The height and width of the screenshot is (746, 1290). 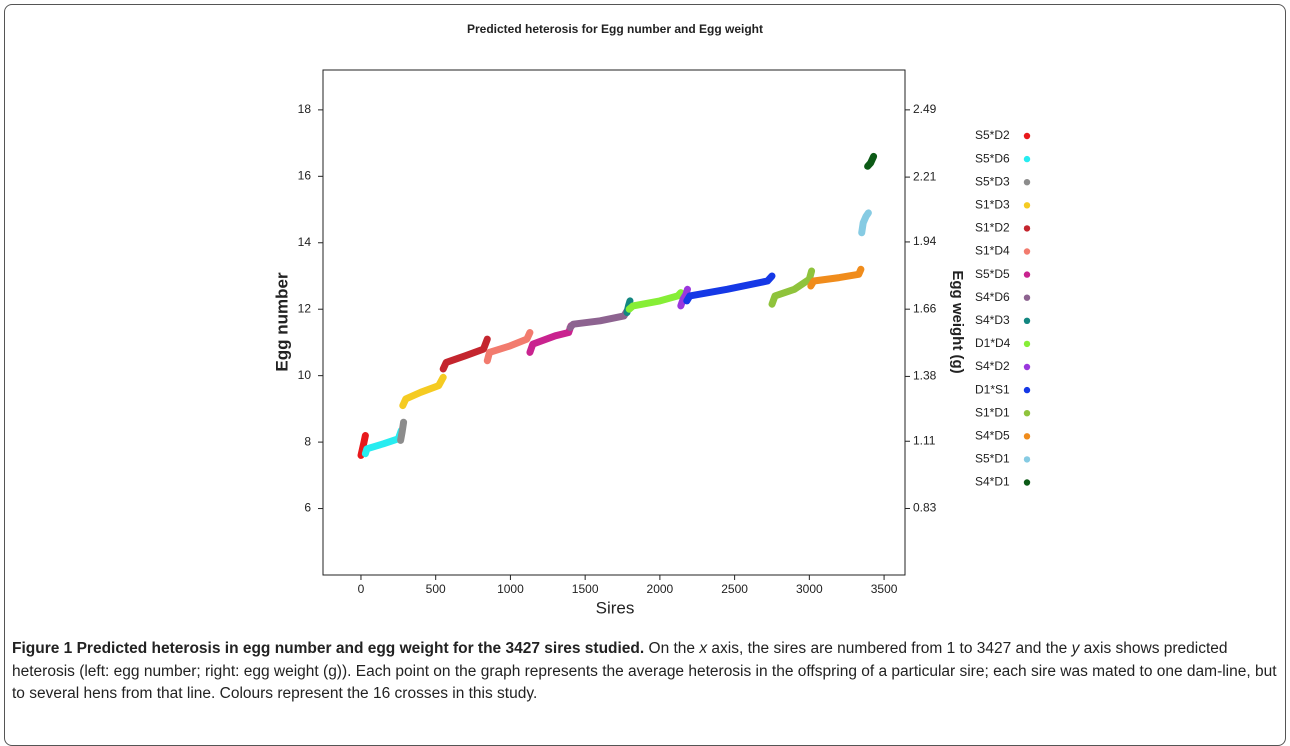 What do you see at coordinates (361, 589) in the screenshot?
I see `x-tick-label: 0` at bounding box center [361, 589].